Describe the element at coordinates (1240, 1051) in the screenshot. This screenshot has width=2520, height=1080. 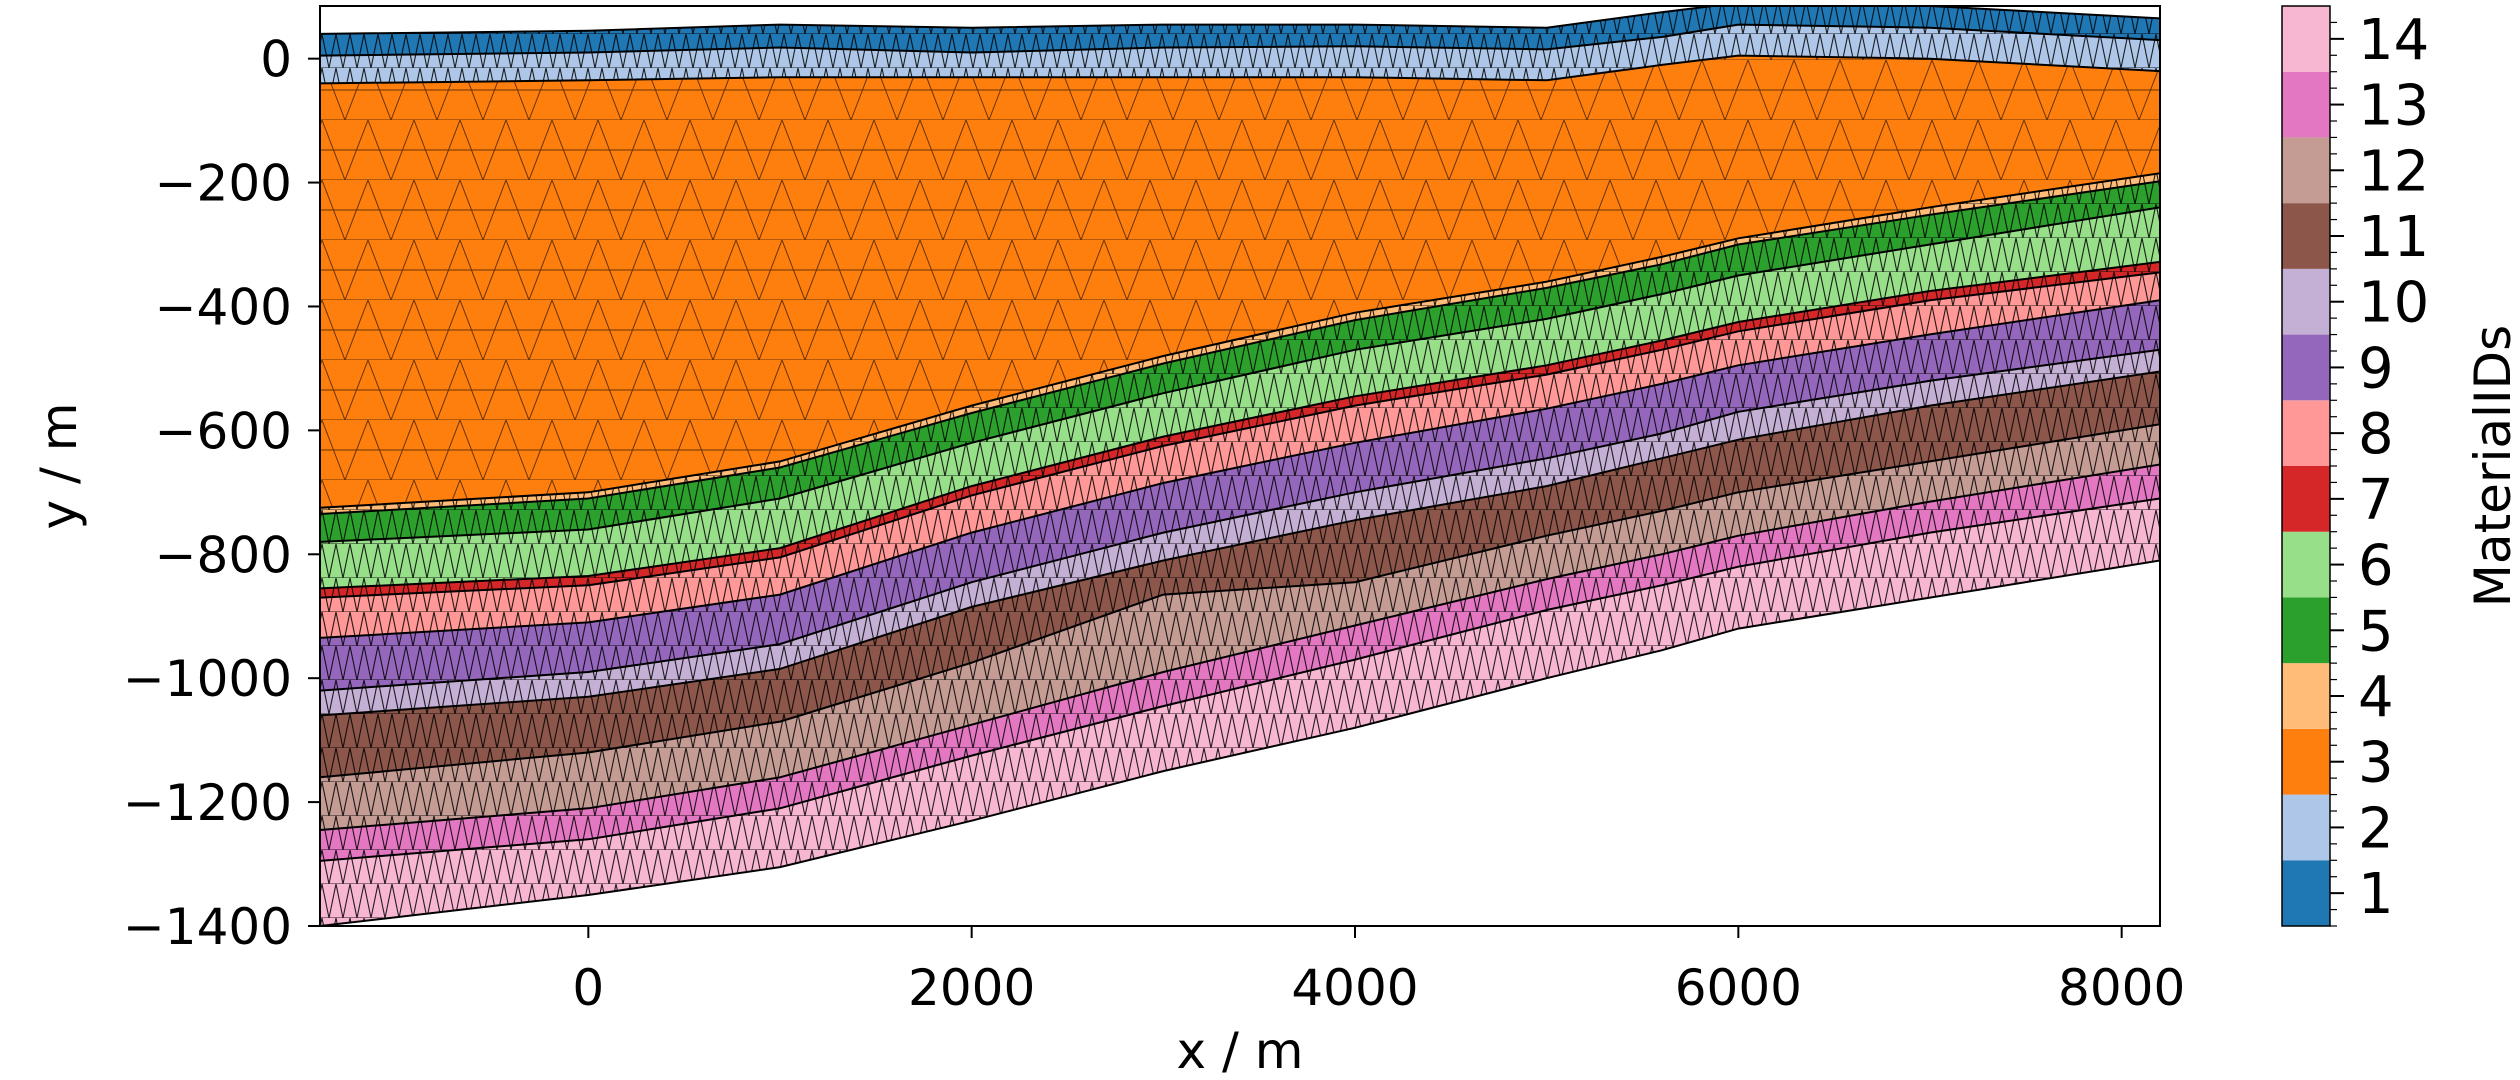
I see `x-axis-label: x / m` at that location.